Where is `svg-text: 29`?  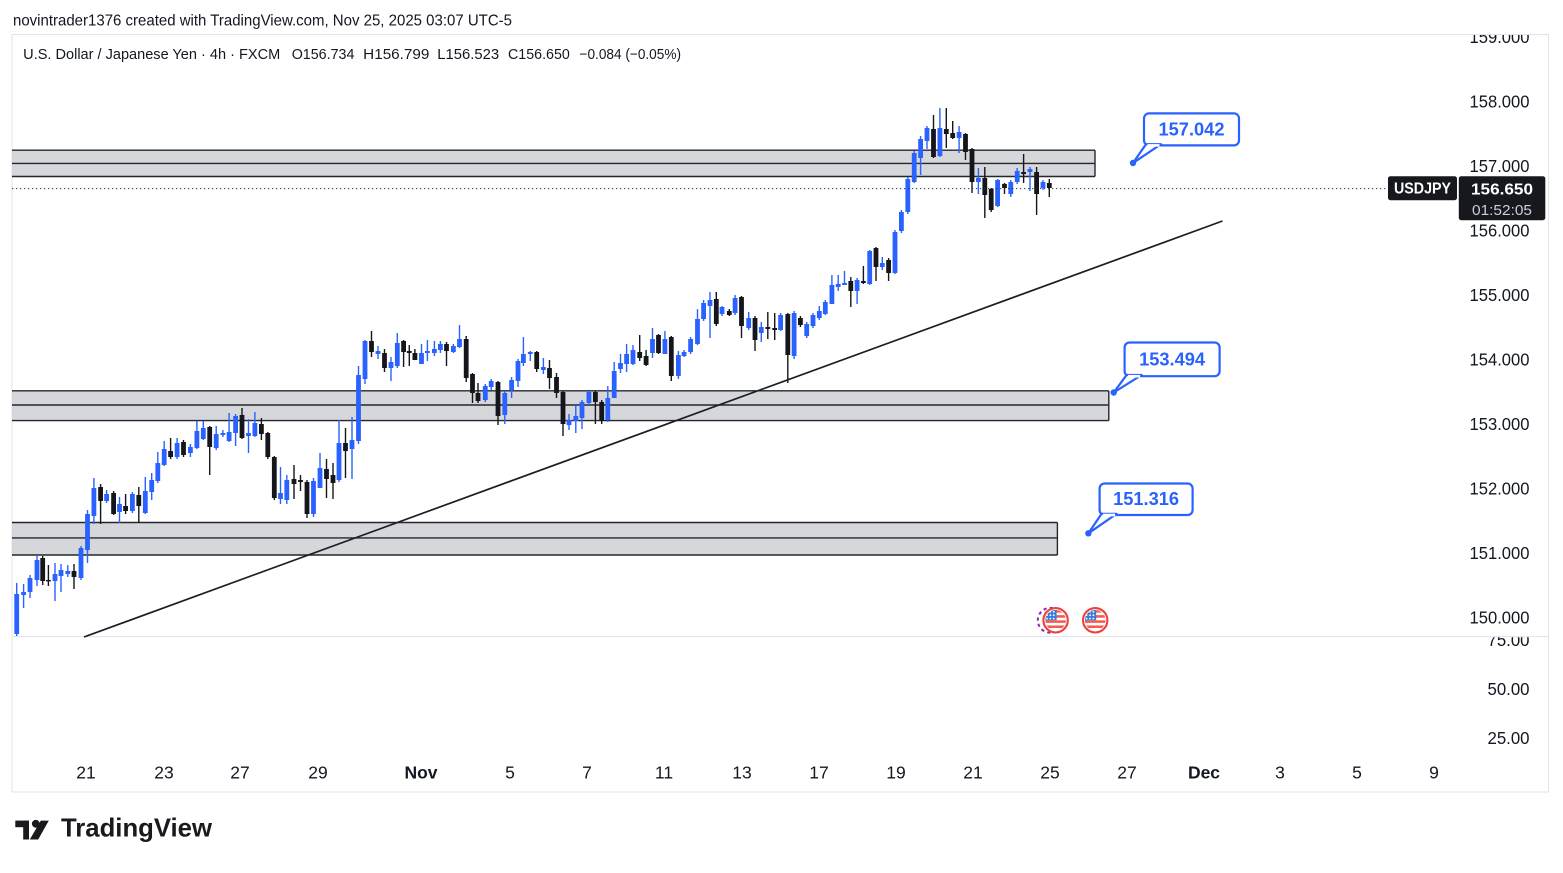 svg-text: 29 is located at coordinates (317, 772).